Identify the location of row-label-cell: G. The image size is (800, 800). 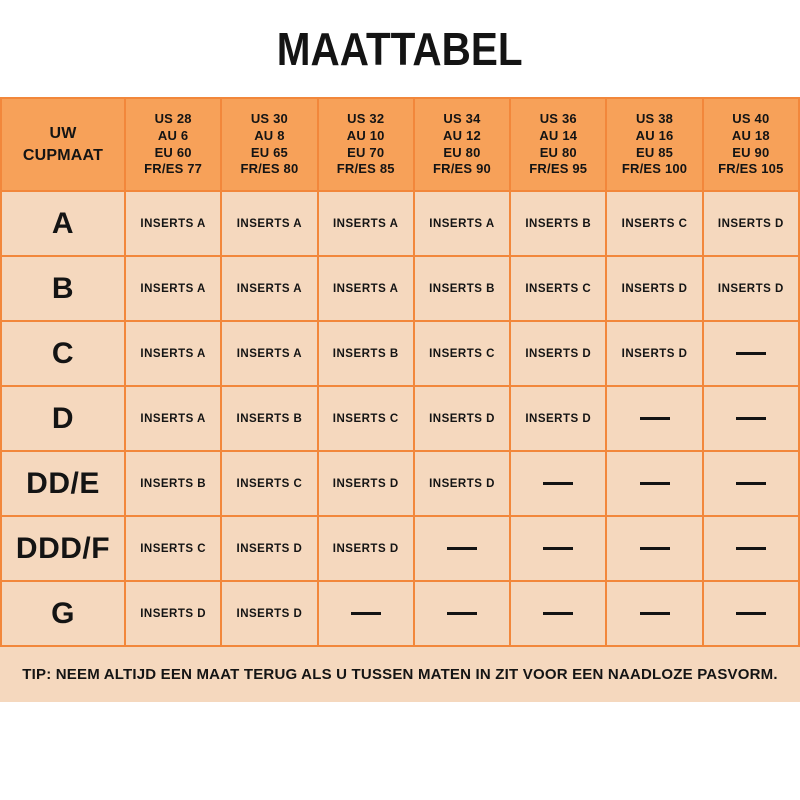
(63, 613).